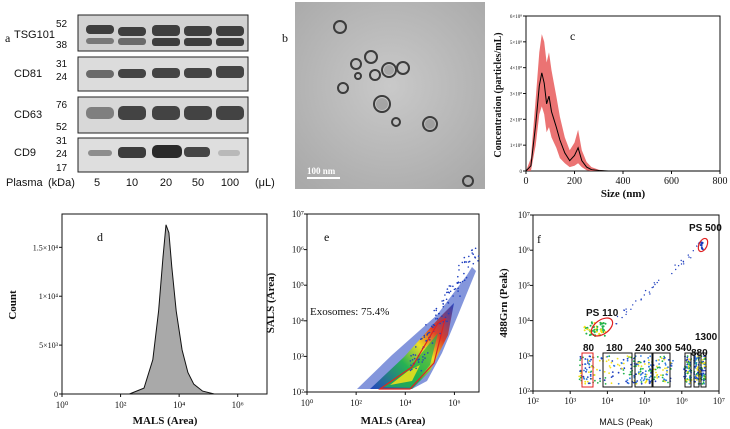 Image resolution: width=730 pixels, height=429 pixels. I want to click on d-xtick-label: 10², so click(121, 405).